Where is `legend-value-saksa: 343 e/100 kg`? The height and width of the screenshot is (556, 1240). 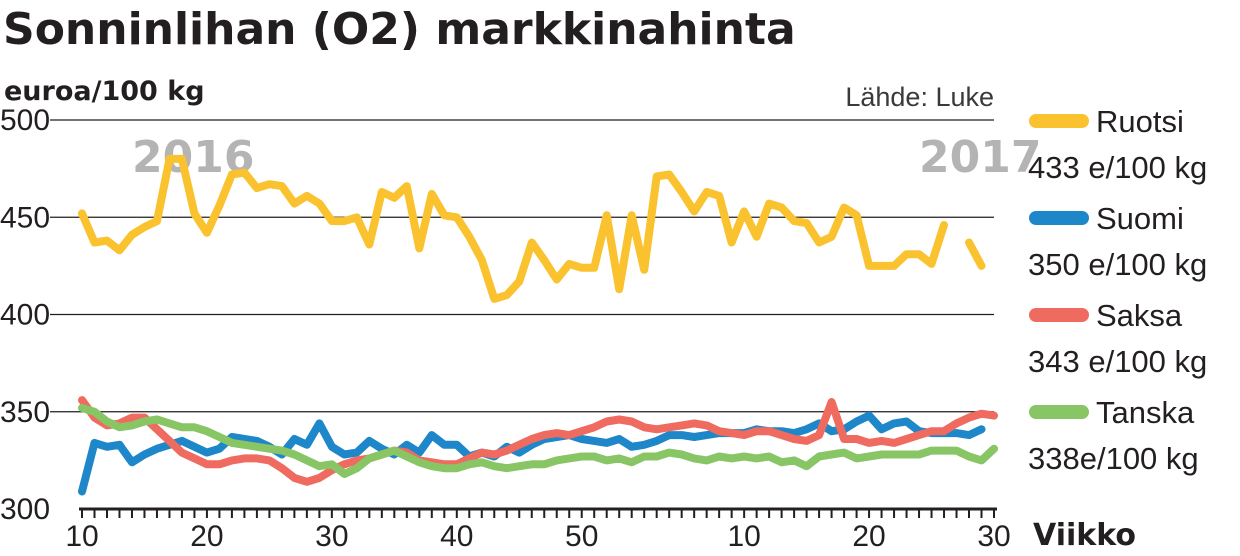 legend-value-saksa: 343 e/100 kg is located at coordinates (1117, 361).